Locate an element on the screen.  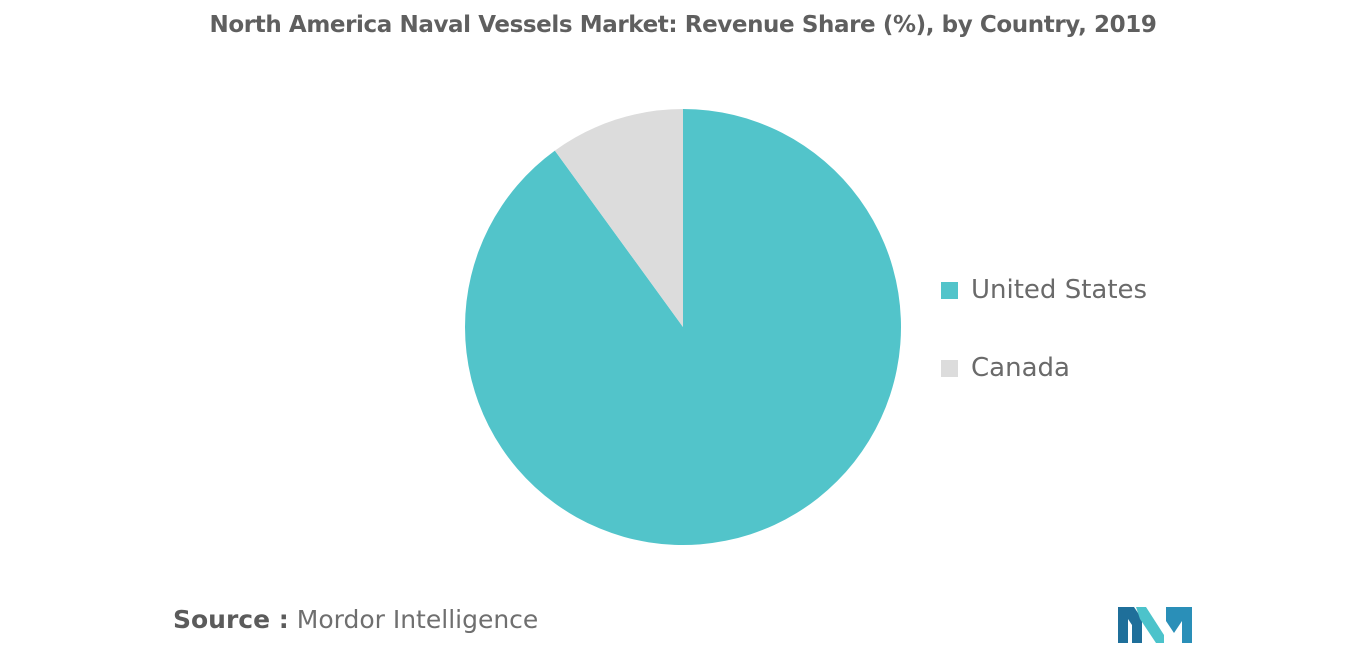
legend-item-united-states: United States is located at coordinates (1044, 290).